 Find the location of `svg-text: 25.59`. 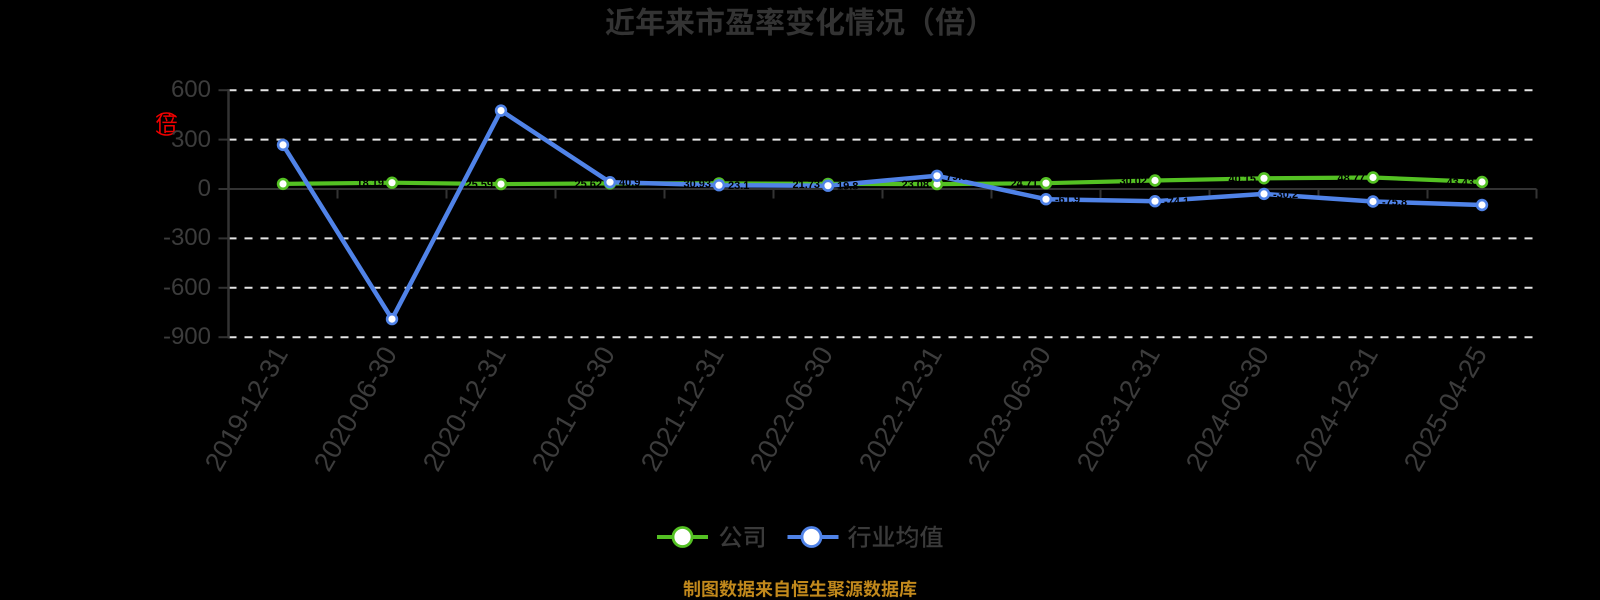

svg-text: 25.59 is located at coordinates (479, 185).